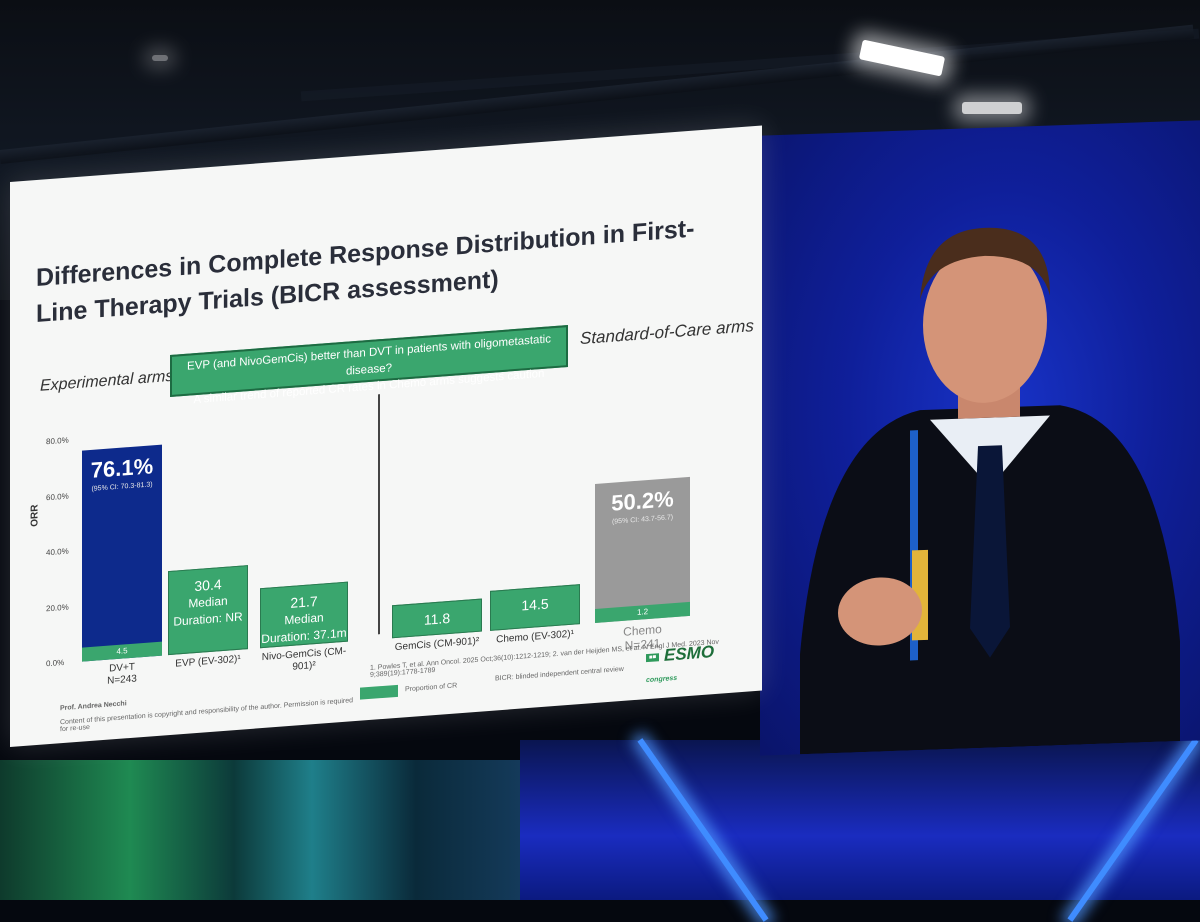 This screenshot has height=922, width=1200. I want to click on stage-backdrop-left, so click(260, 830).